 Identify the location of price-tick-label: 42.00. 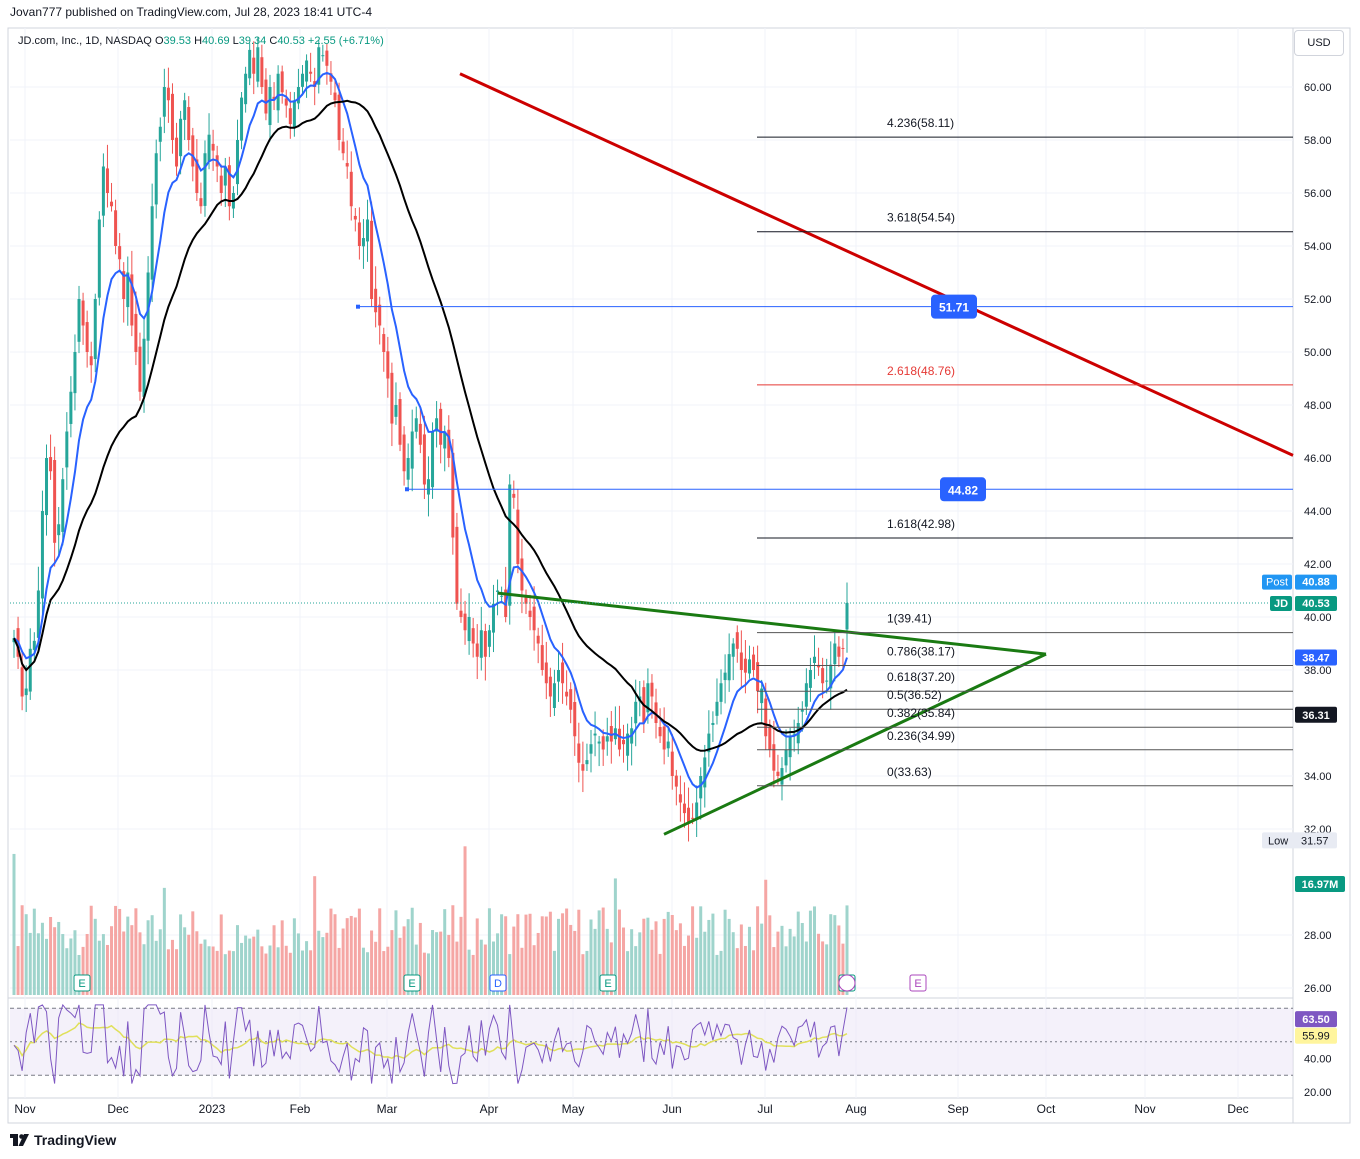
(1318, 565).